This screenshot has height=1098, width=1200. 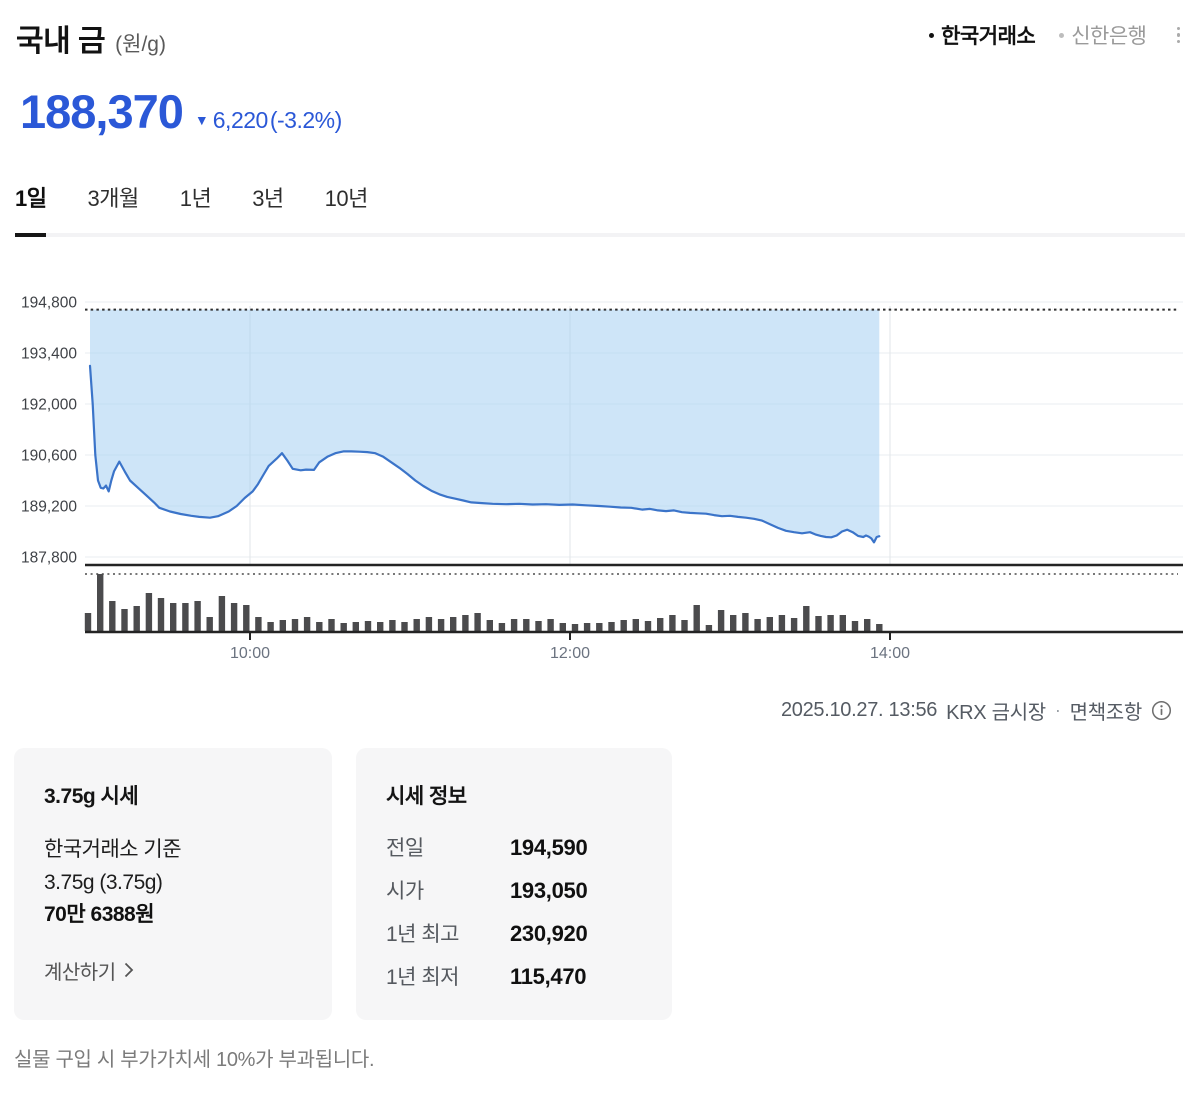 I want to click on y-tick-label: 190,600, so click(x=49, y=456).